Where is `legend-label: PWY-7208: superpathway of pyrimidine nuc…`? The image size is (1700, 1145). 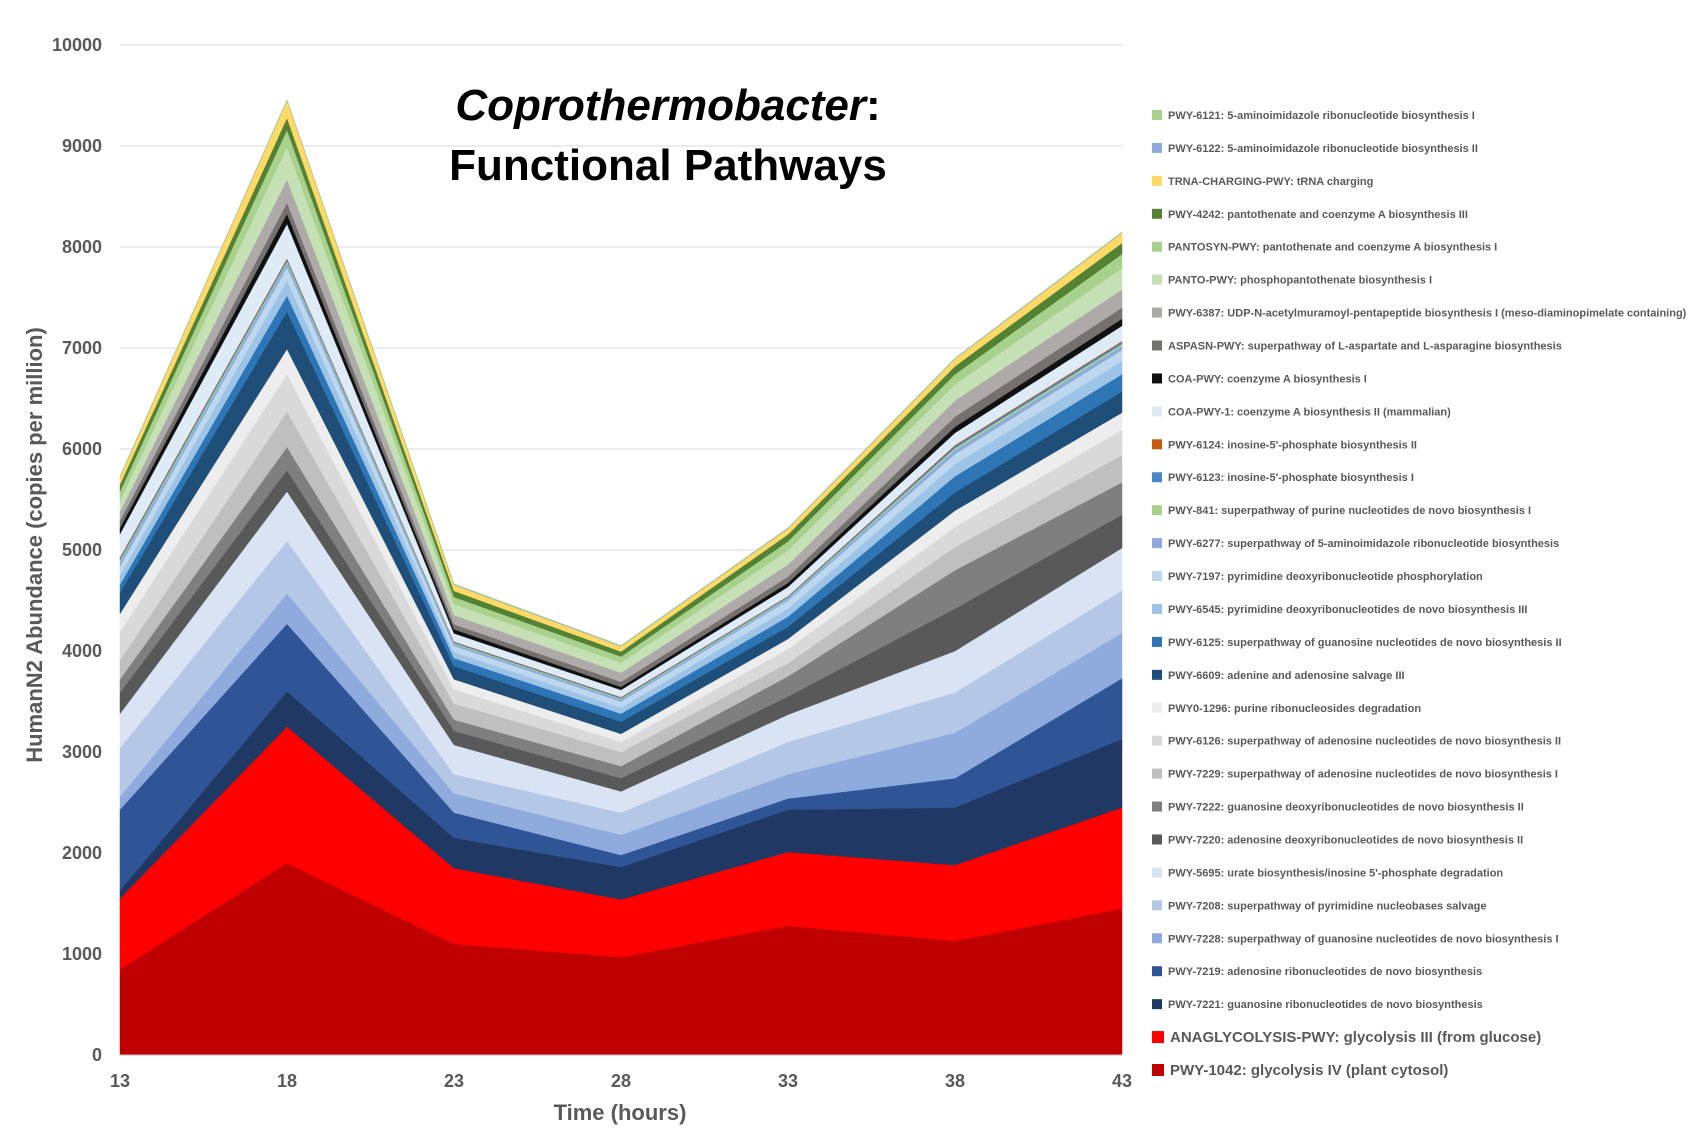
legend-label: PWY-7208: superpathway of pyrimidine nuc… is located at coordinates (1327, 906).